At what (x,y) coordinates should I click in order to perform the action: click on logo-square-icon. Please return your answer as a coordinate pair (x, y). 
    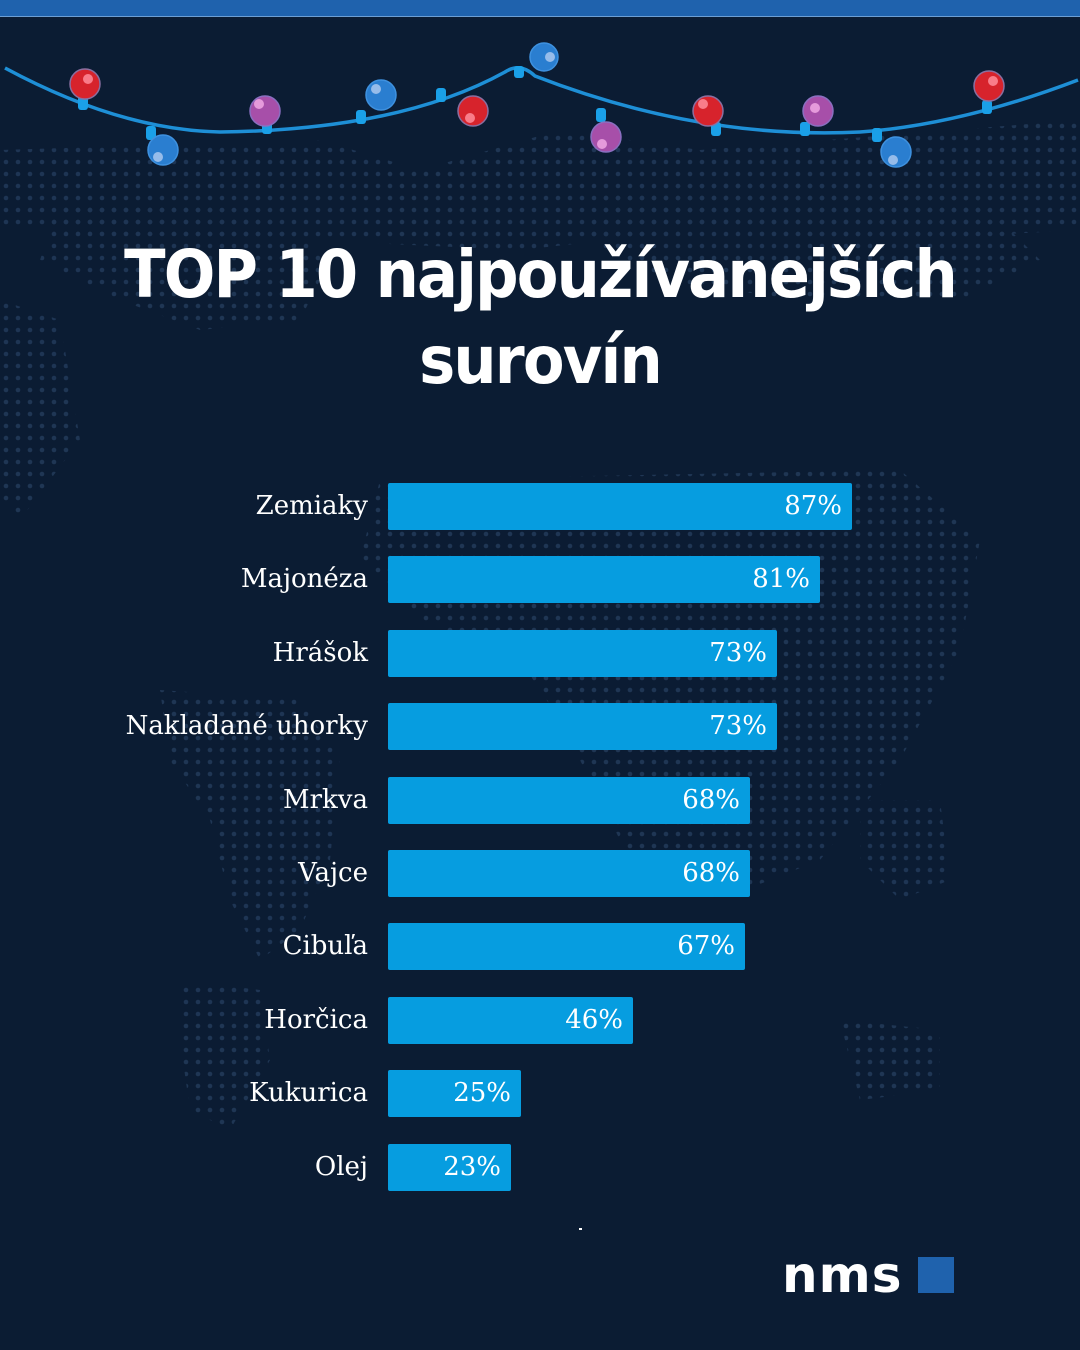
    Looking at the image, I should click on (936, 1275).